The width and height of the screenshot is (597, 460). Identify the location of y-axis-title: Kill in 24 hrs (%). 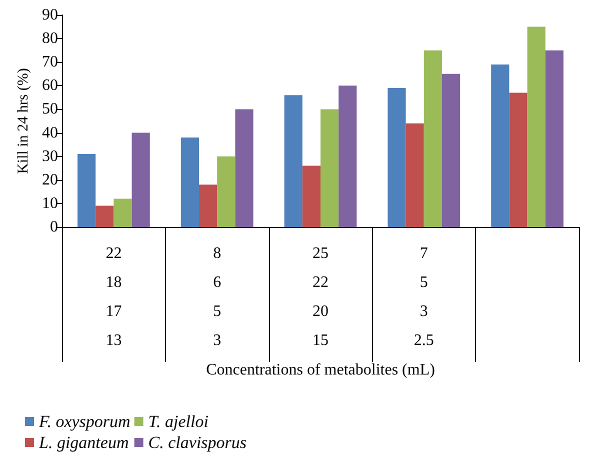
(24, 121).